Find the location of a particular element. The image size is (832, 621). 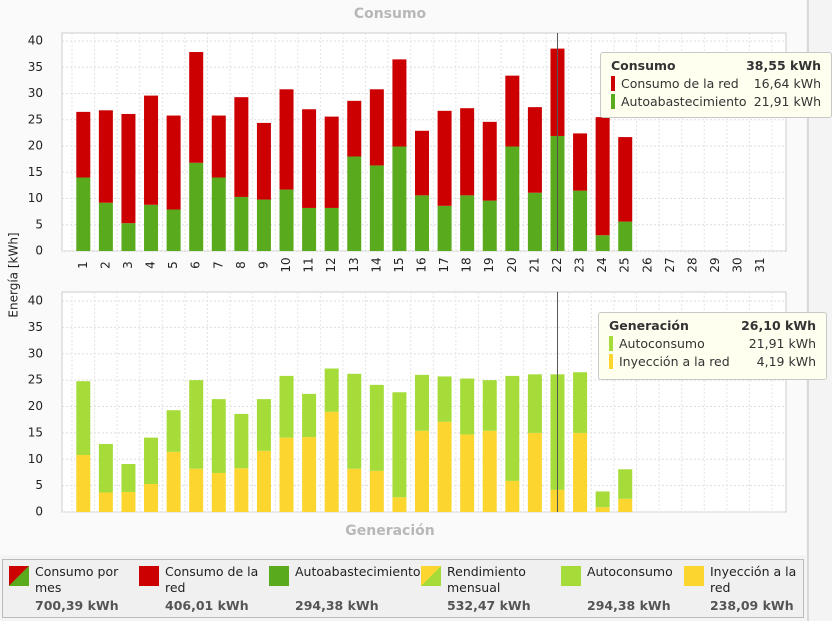

legend-total: 238,09 kWh is located at coordinates (752, 605).